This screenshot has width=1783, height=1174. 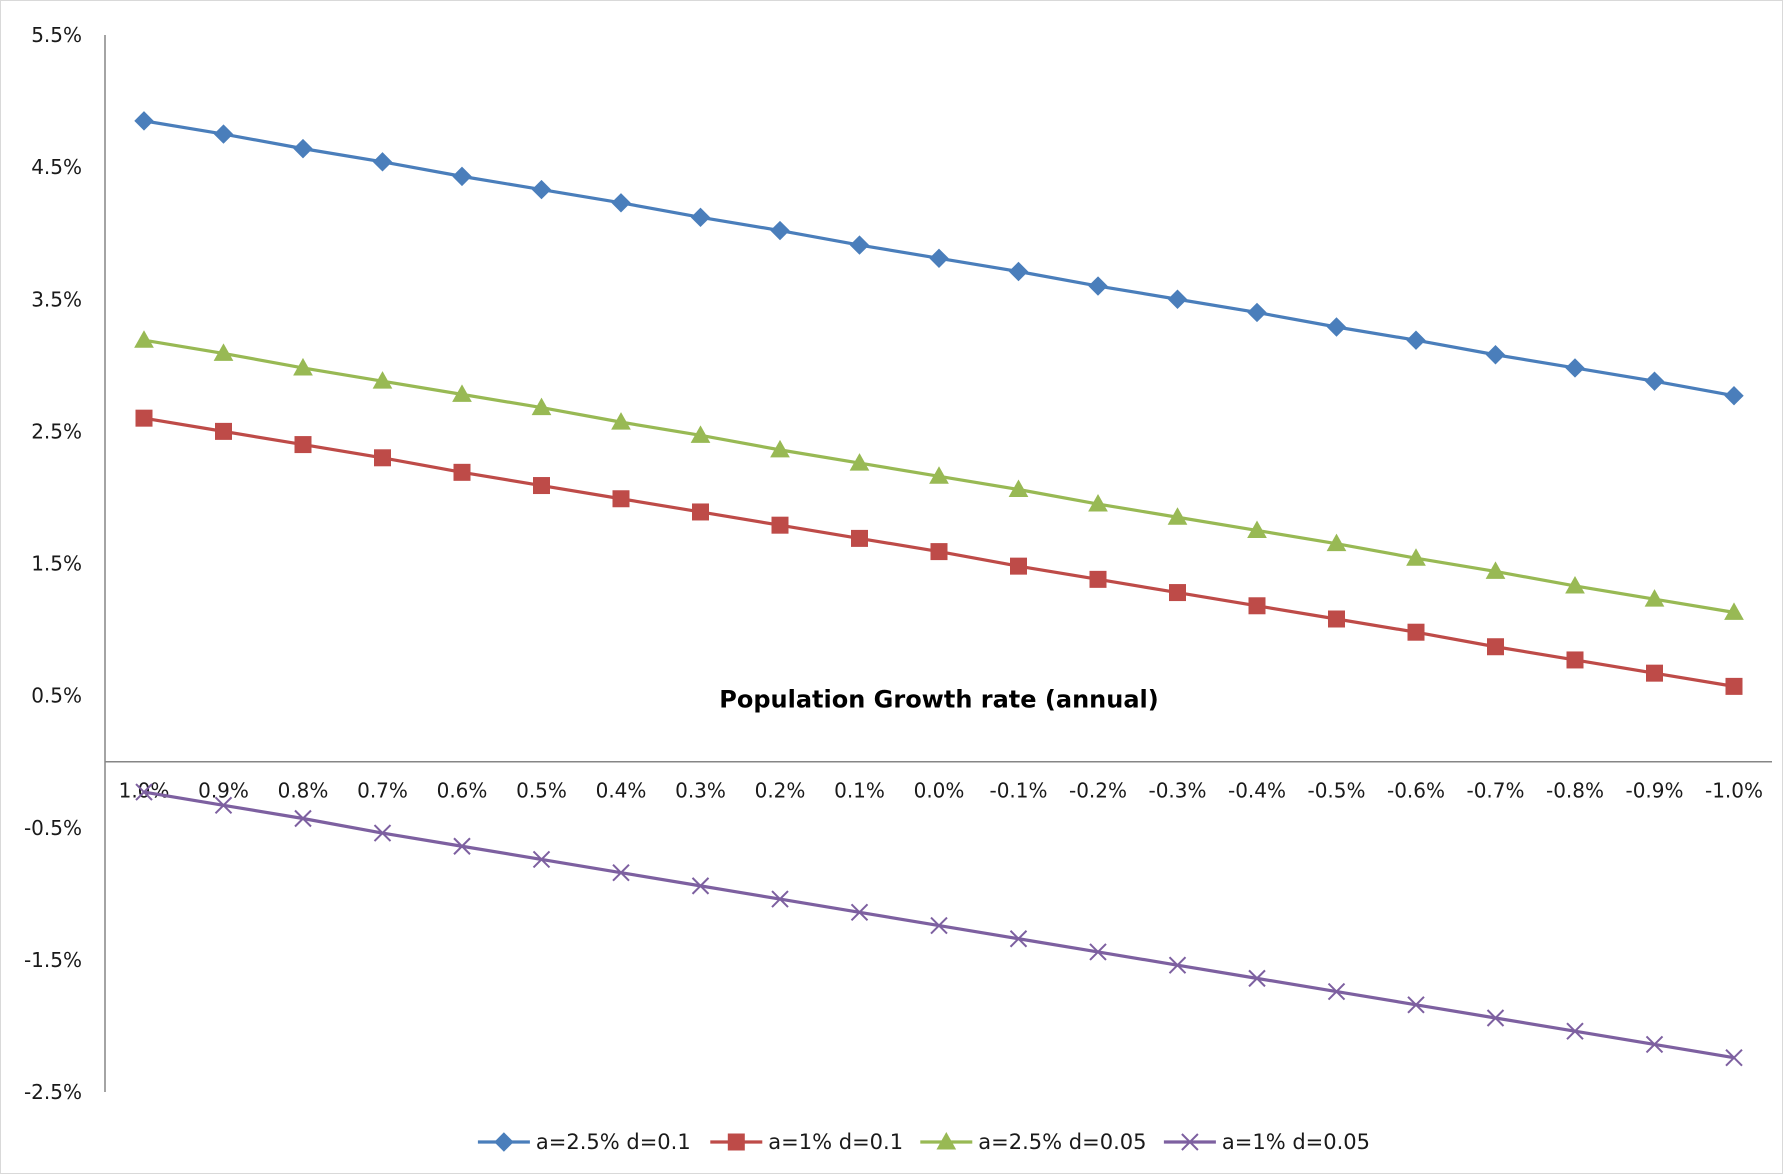 What do you see at coordinates (53, 563) in the screenshot?
I see `y-axis-tick-labels: 5.5% 4.5% 3.5% 2.5% 1.5% 0.5% -0.5% -1.5% -2.5%` at bounding box center [53, 563].